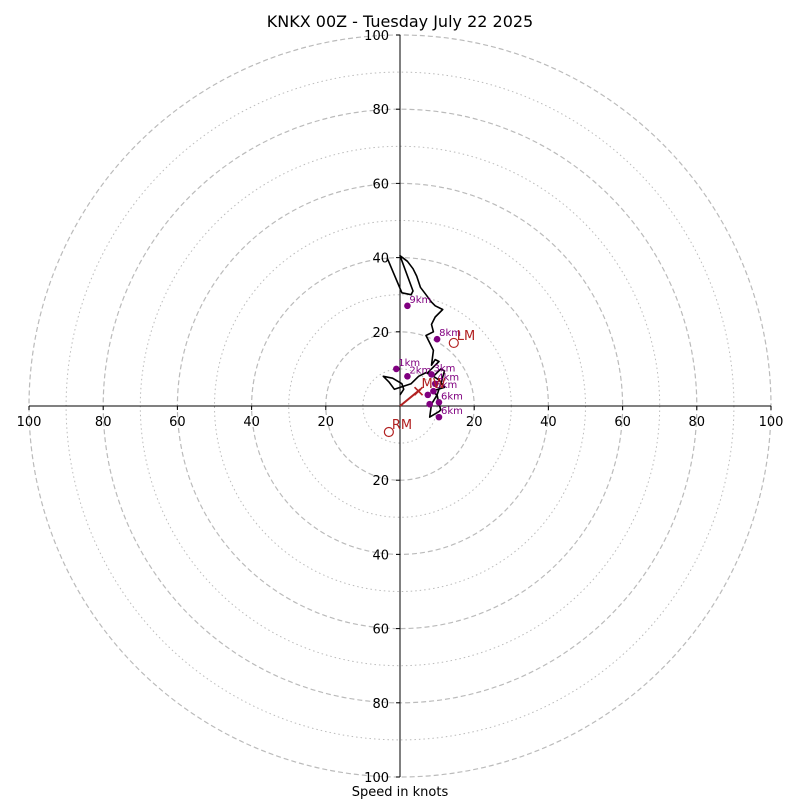 This screenshot has width=800, height=800. Describe the element at coordinates (402, 425) in the screenshot. I see `right-mover-label: RM` at that location.